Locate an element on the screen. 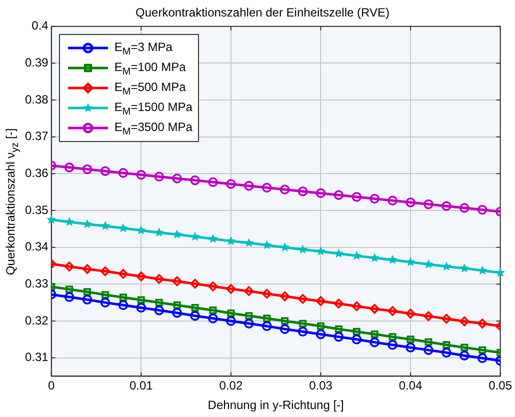 The image size is (515, 417). legend-label: E$_{M}$=500 MPa is located at coordinates (150, 89).